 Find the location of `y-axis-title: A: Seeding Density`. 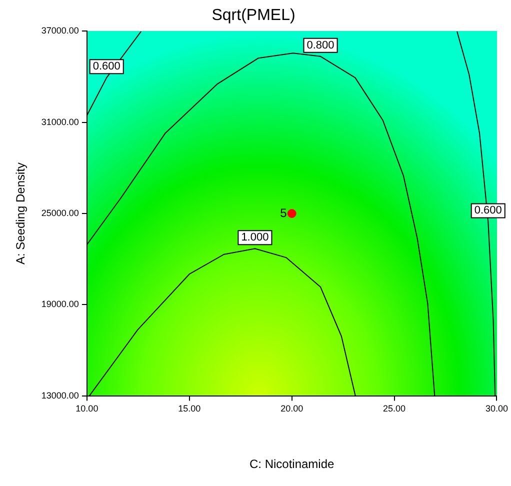

y-axis-title: A: Seeding Density is located at coordinates (21, 213).